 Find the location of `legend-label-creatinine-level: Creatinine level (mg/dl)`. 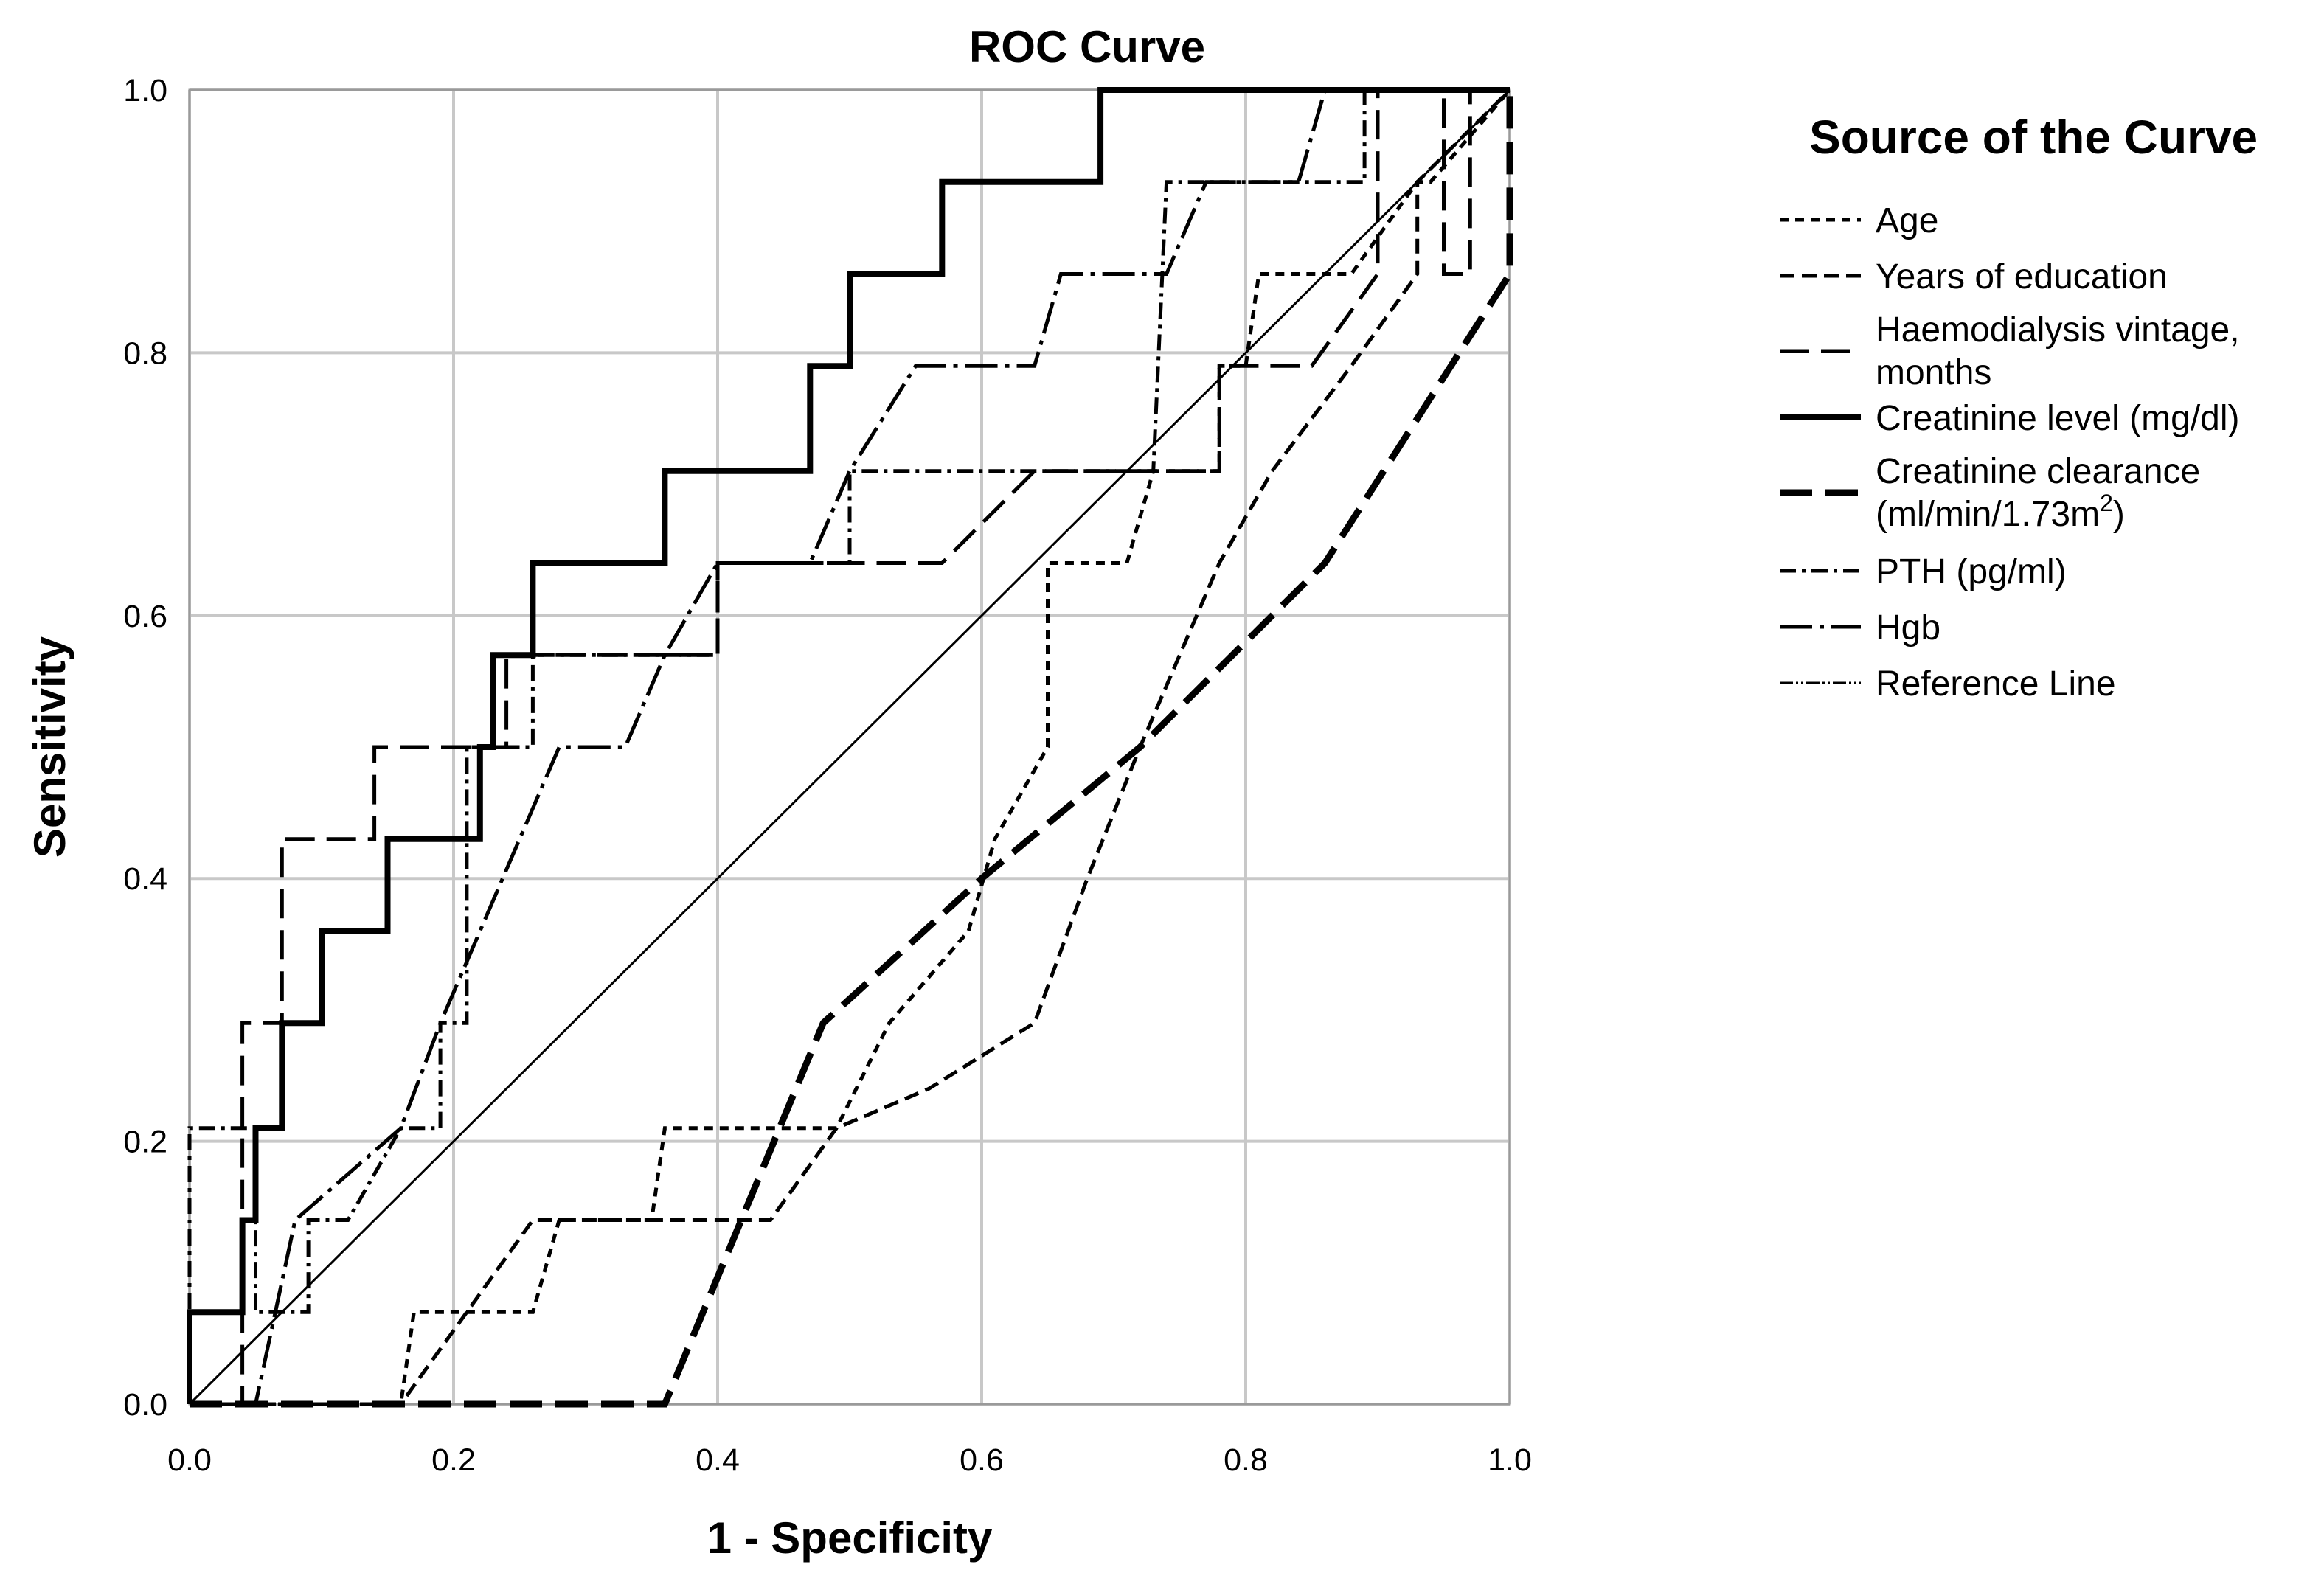

legend-label-creatinine-level: Creatinine level (mg/dl) is located at coordinates (2058, 418).